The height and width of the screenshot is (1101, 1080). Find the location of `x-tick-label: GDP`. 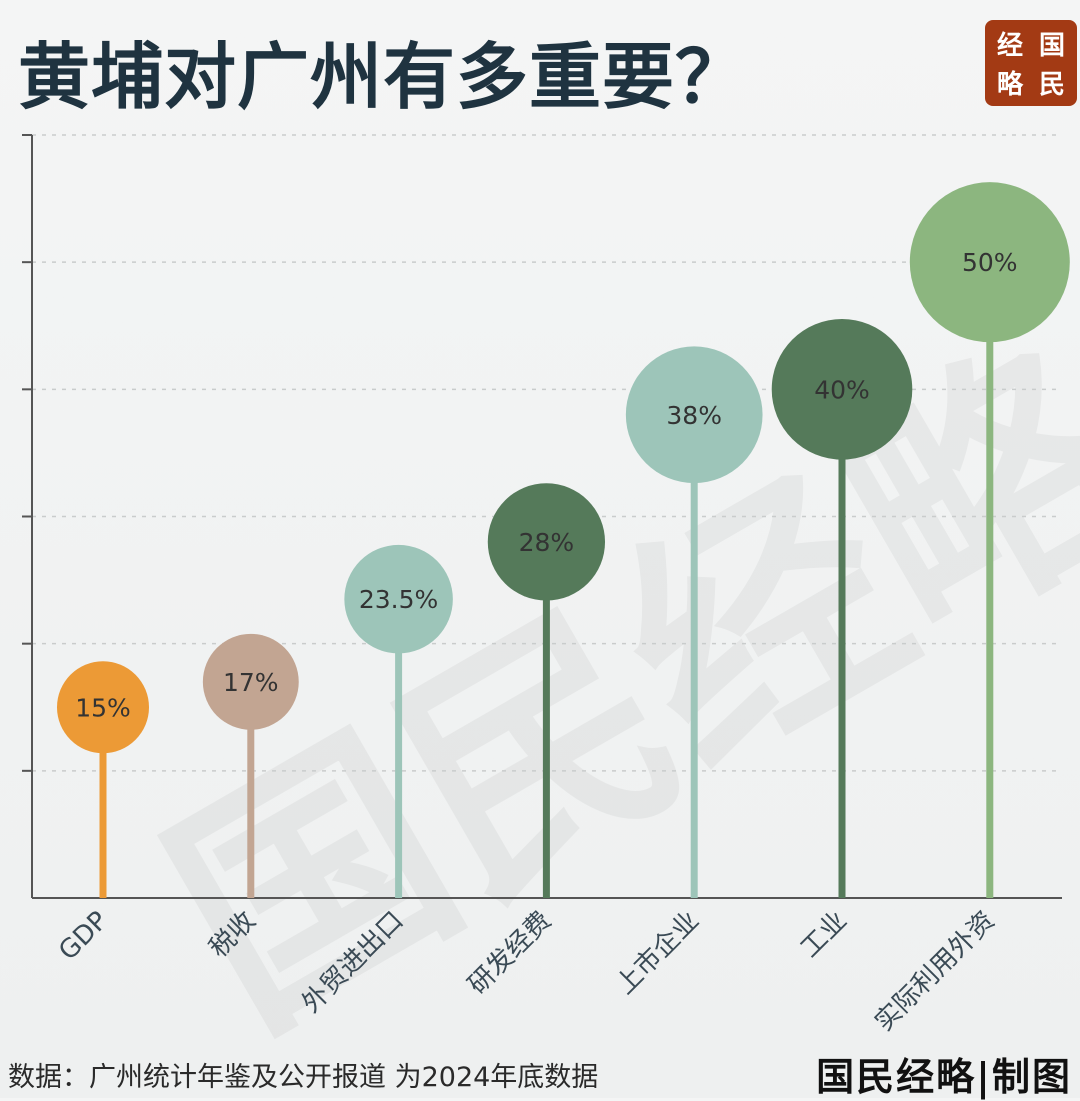

x-tick-label: GDP is located at coordinates (83, 936).